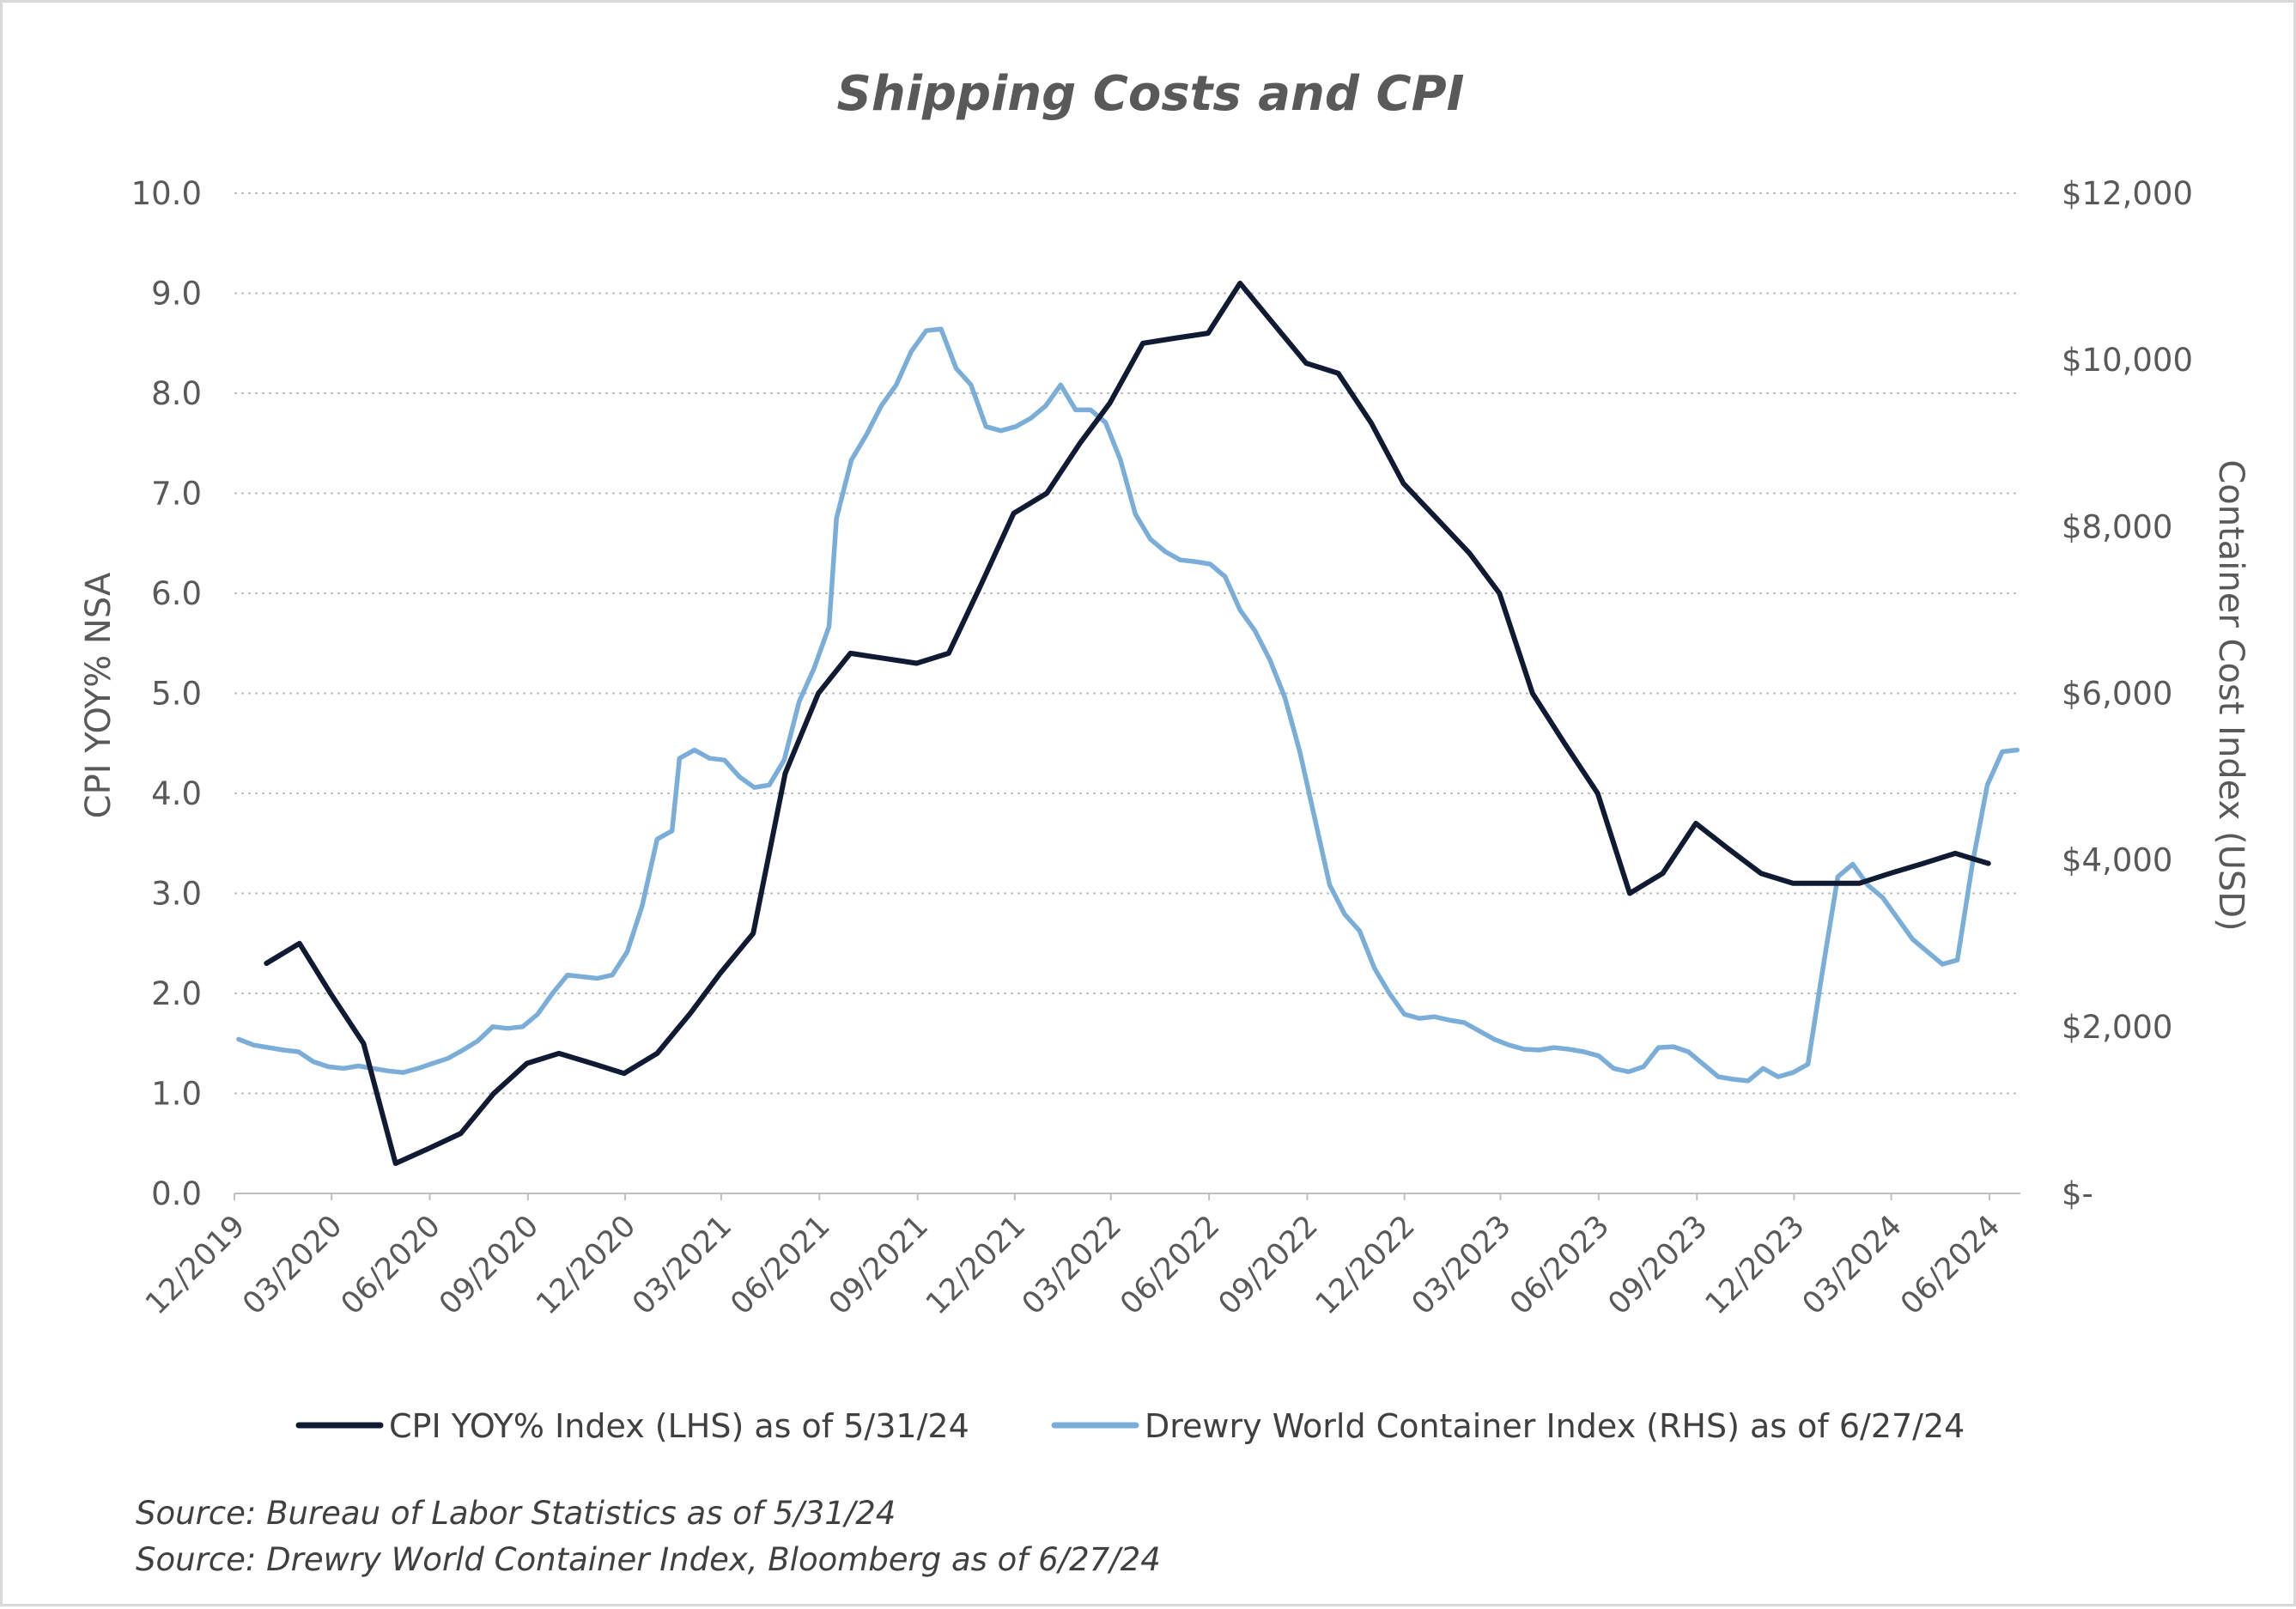 This screenshot has width=2296, height=1609. I want to click on y-axis-right-title: Container Cost Index (USD), so click(2230, 695).